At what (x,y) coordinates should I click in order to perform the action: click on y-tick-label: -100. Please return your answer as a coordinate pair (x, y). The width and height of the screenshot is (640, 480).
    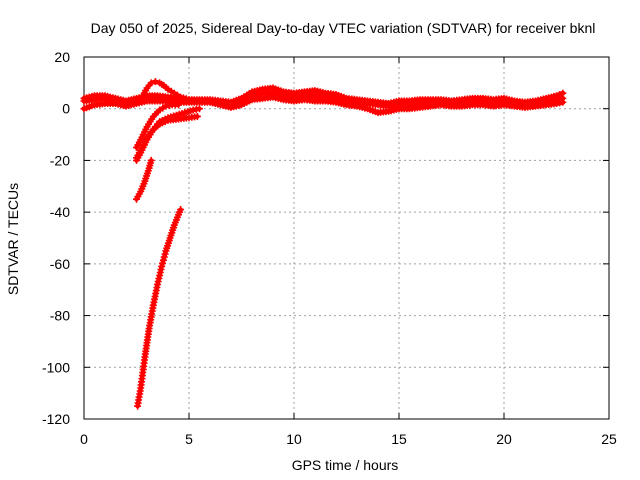
    Looking at the image, I should click on (56, 367).